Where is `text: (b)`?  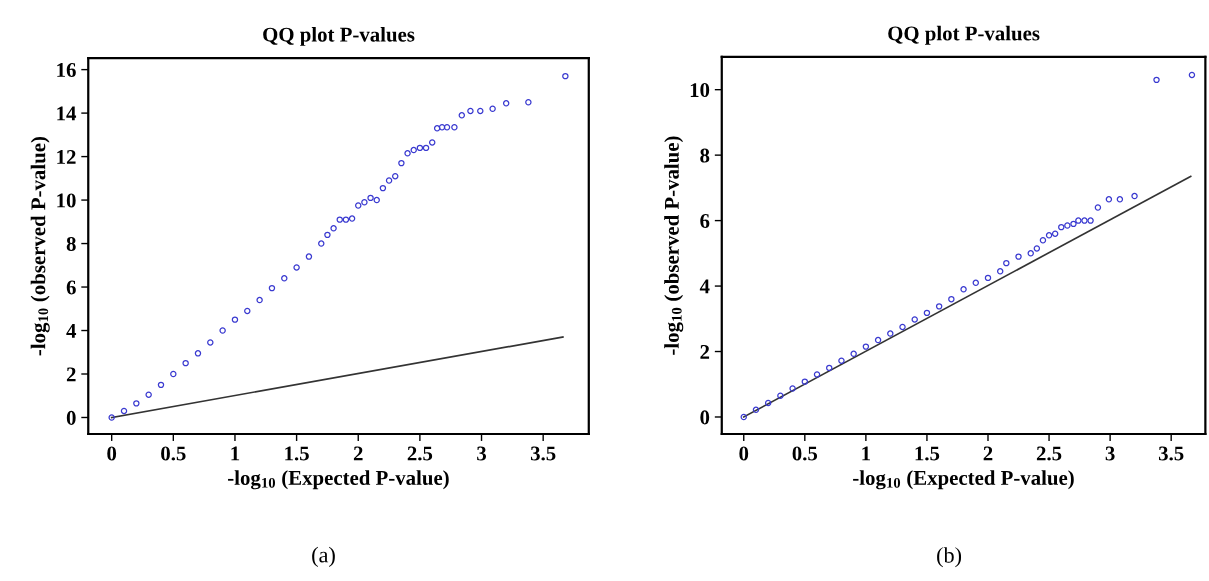
text: (b) is located at coordinates (949, 557).